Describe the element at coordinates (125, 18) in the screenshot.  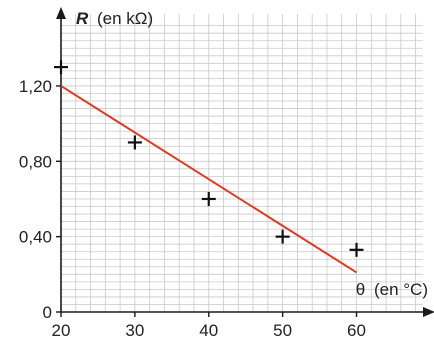
I see `y-axis-unit: (en kΩ)` at that location.